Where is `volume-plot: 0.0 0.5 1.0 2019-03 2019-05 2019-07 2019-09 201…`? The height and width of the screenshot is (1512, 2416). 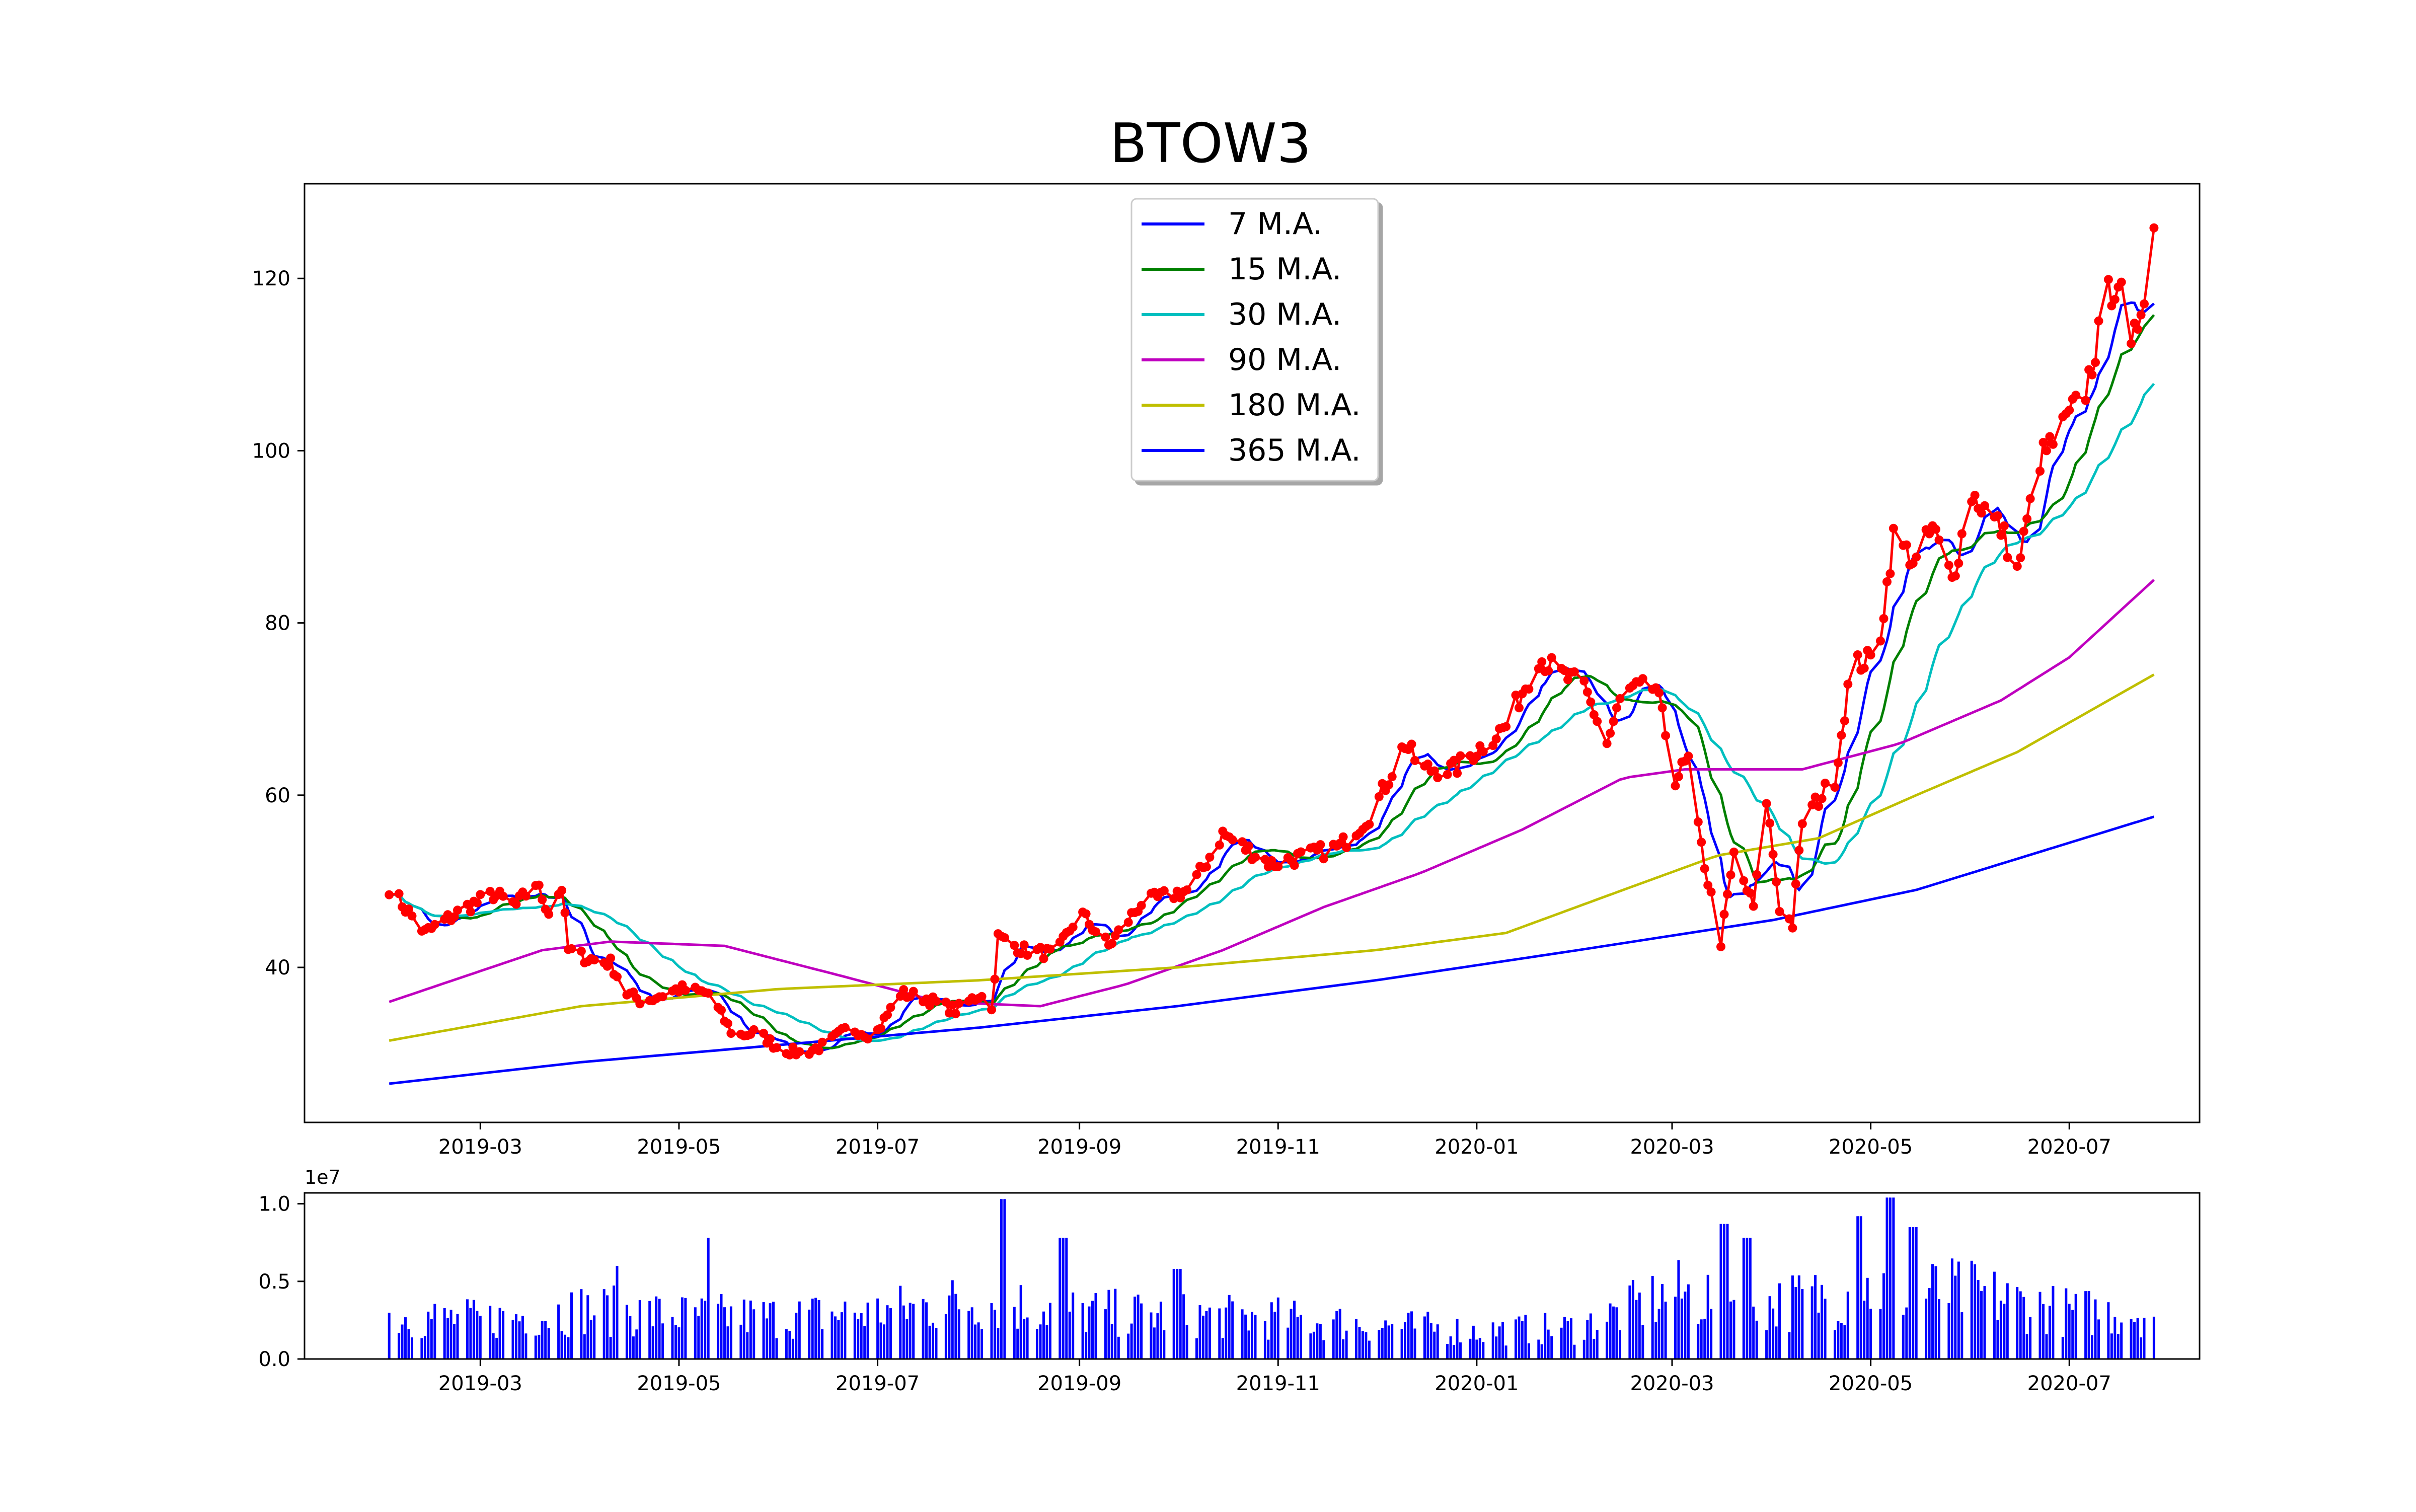 volume-plot: 0.0 0.5 1.0 2019-03 2019-05 2019-07 2019-09 201… is located at coordinates (1229, 1280).